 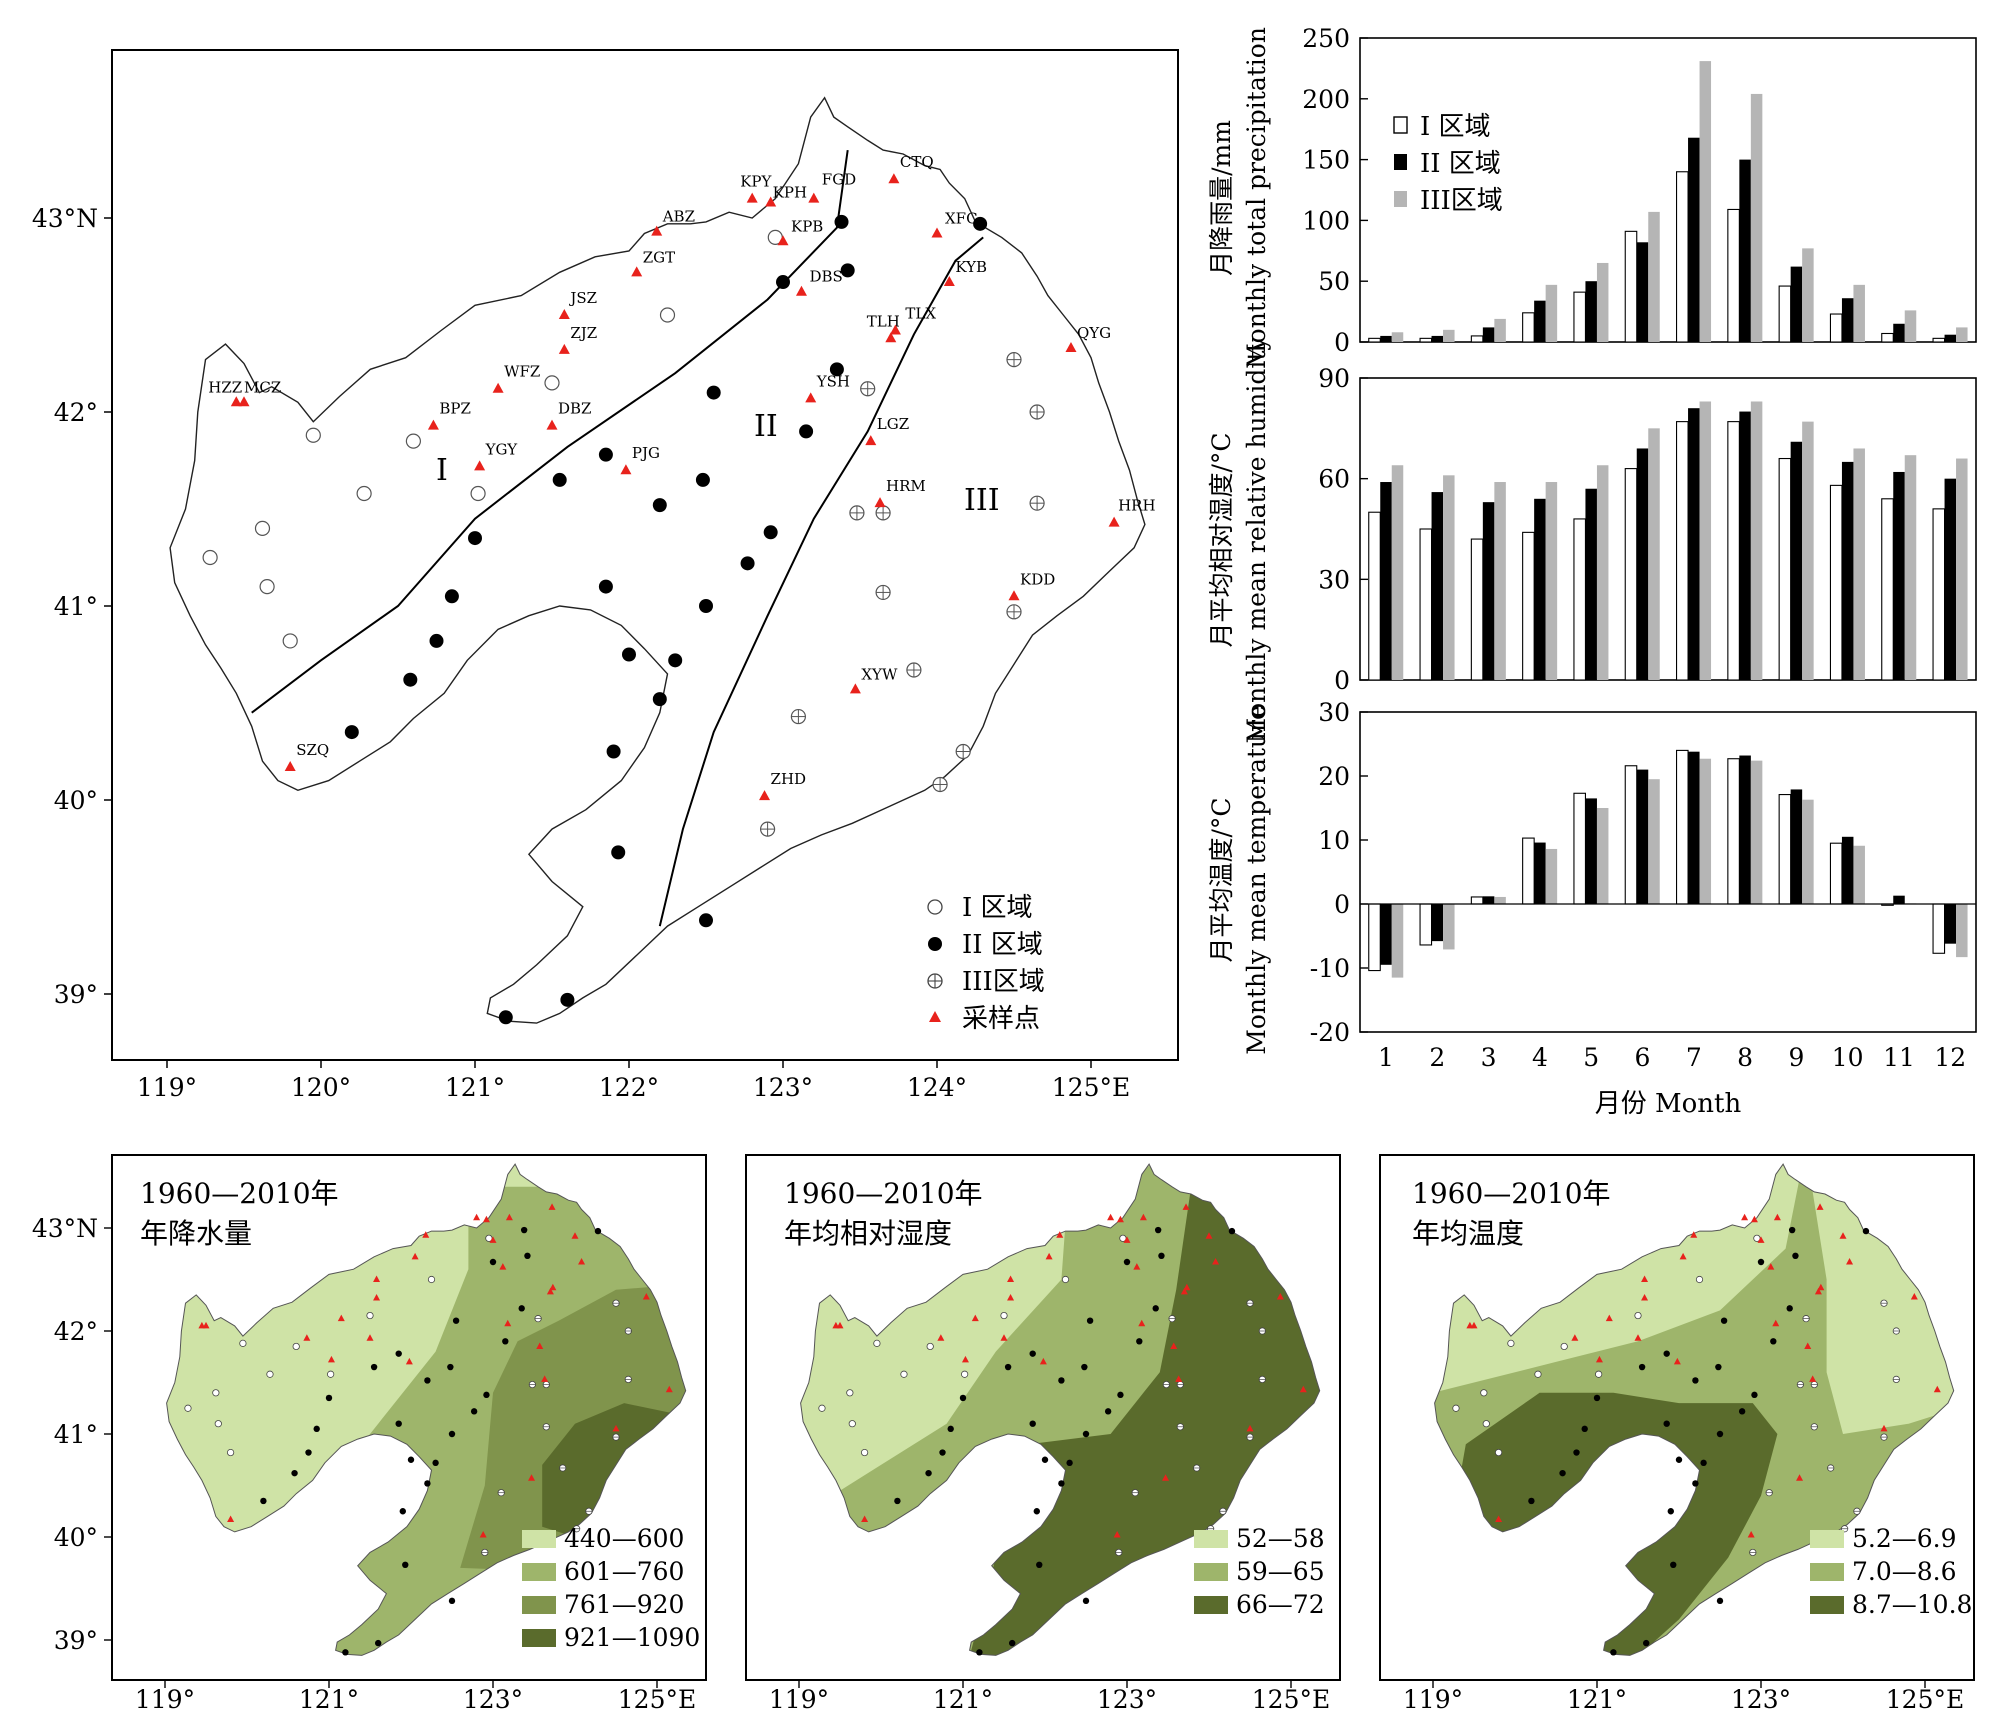 What do you see at coordinates (1694, 1057) in the screenshot?
I see `x-tick-label: 7` at bounding box center [1694, 1057].